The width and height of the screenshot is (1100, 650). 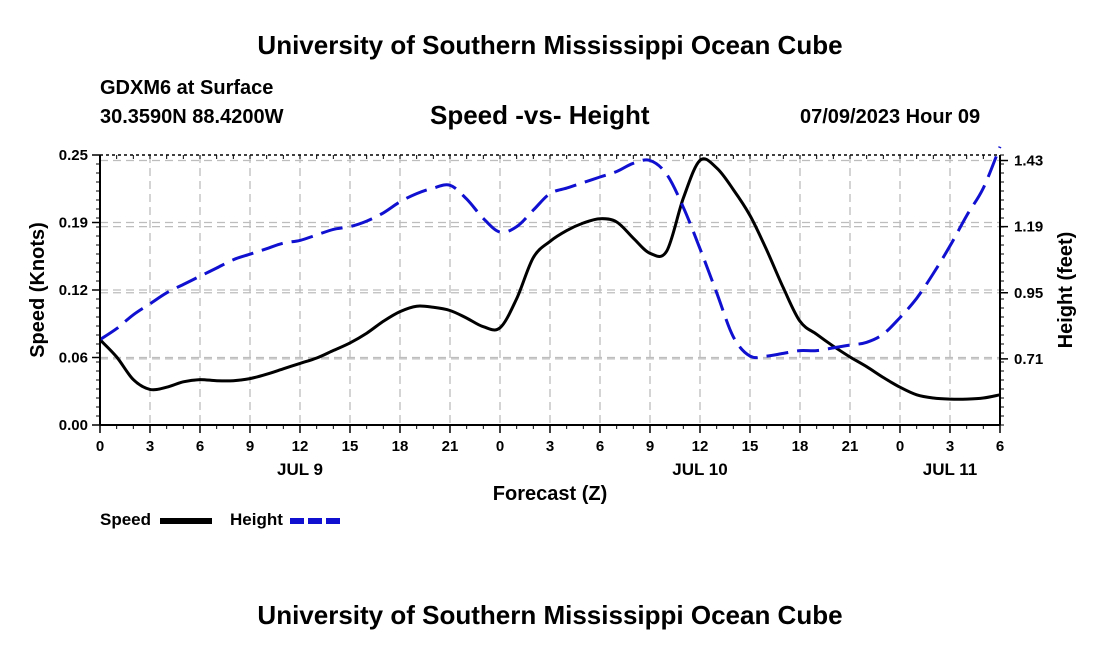 What do you see at coordinates (126, 519) in the screenshot?
I see `legend-speed-label: Speed` at bounding box center [126, 519].